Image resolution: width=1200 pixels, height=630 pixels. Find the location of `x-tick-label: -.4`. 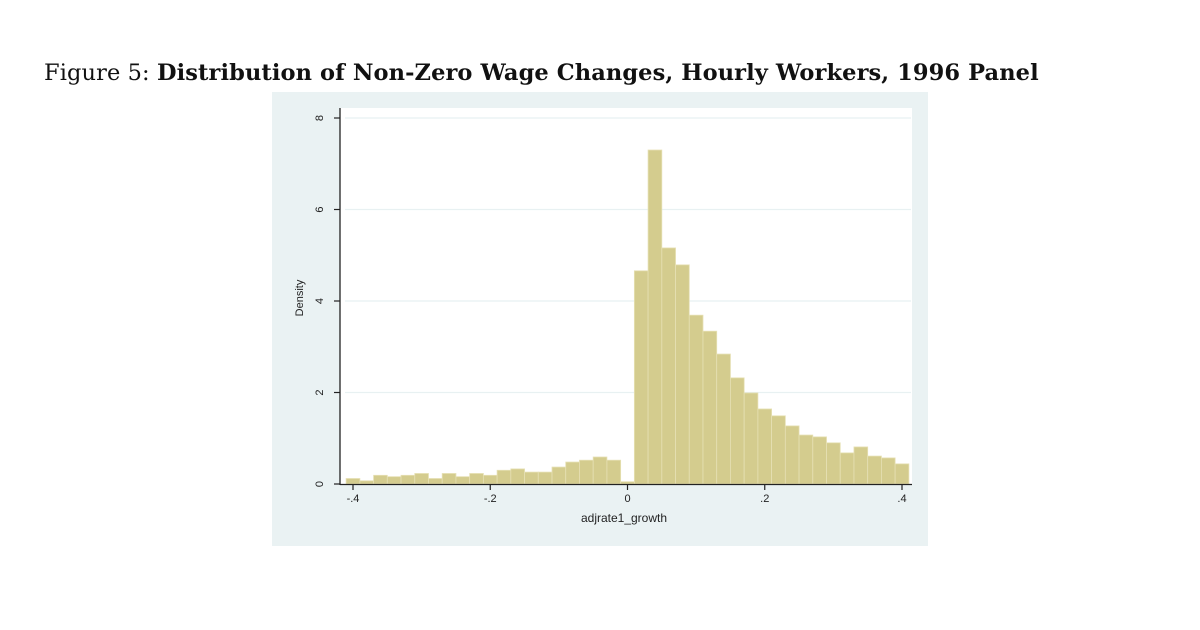

x-tick-label: -.4 is located at coordinates (353, 499).